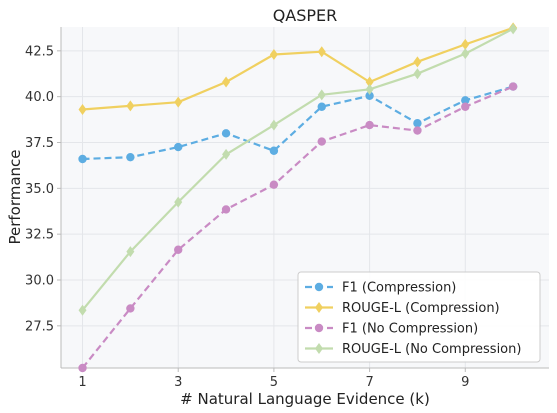  Describe the element at coordinates (305, 399) in the screenshot. I see `x-axis-title: # Natural Language Evidence (k)` at that location.